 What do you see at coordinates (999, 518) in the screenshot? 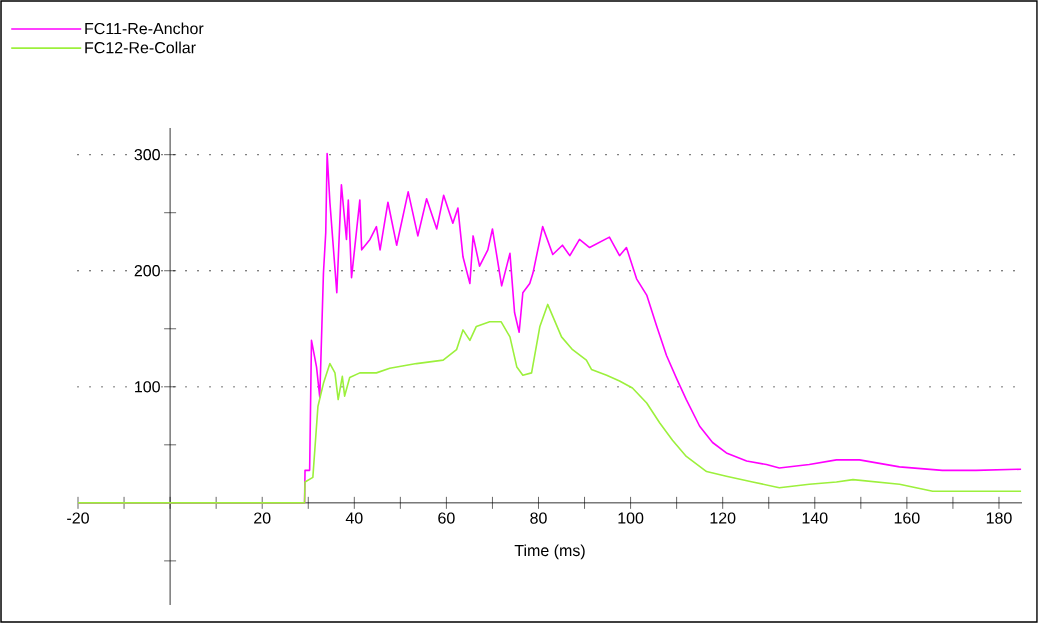
I see `x-tick-label: 180` at bounding box center [999, 518].